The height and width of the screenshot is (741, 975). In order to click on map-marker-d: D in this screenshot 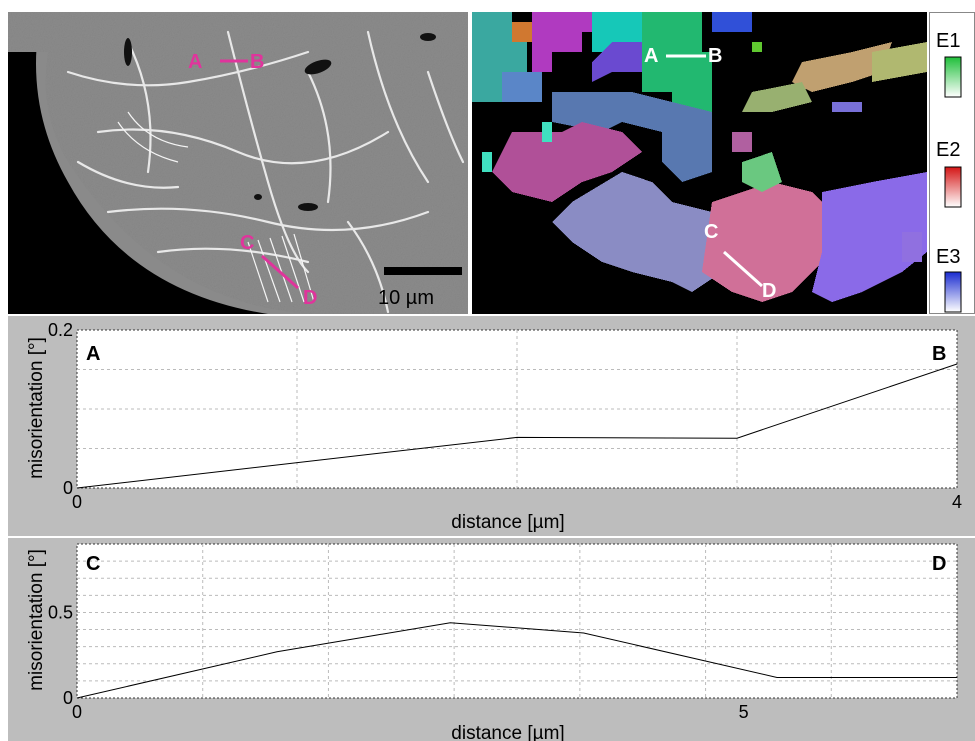, I will do `click(769, 291)`.